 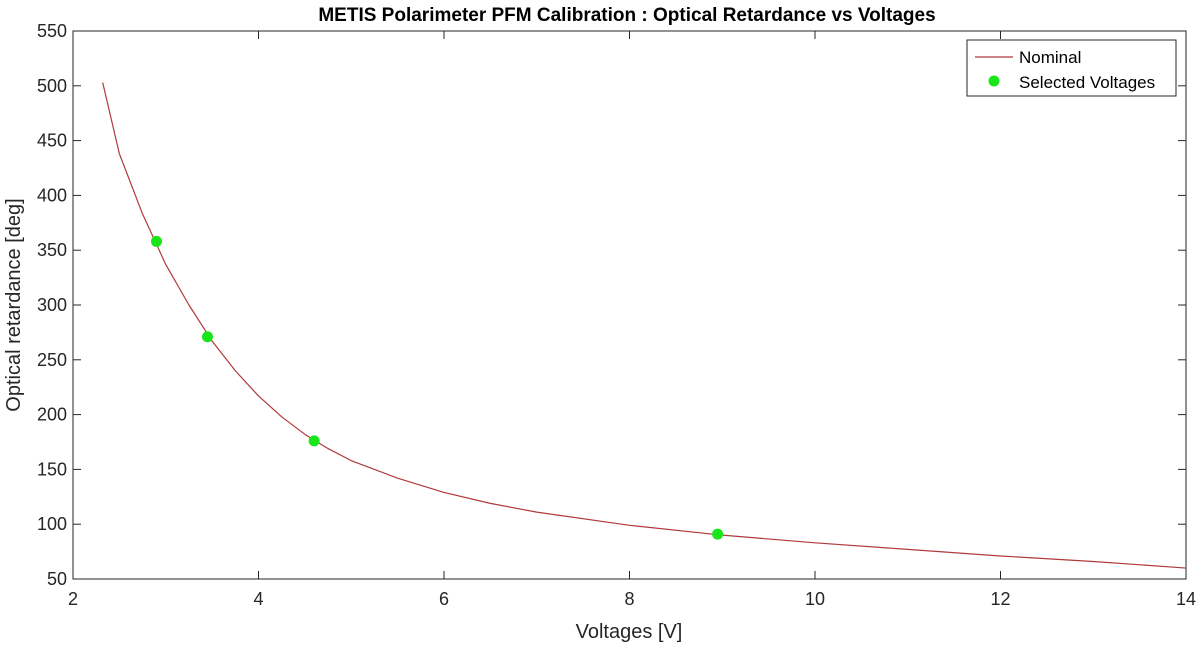 What do you see at coordinates (629, 599) in the screenshot?
I see `x-tick-label: 8` at bounding box center [629, 599].